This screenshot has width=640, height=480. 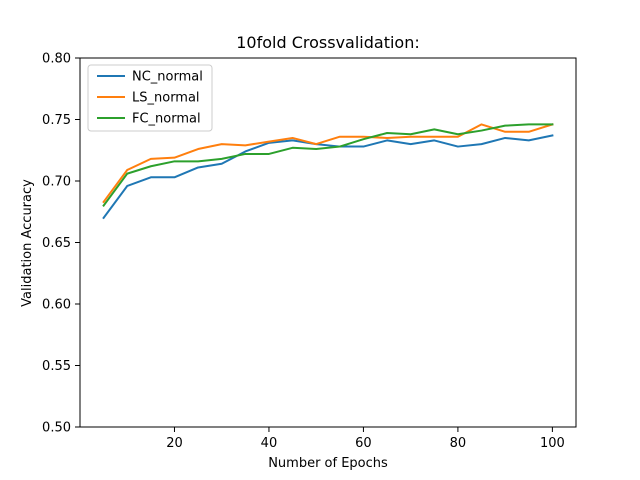 What do you see at coordinates (458, 443) in the screenshot?
I see `x-tick-label: 80` at bounding box center [458, 443].